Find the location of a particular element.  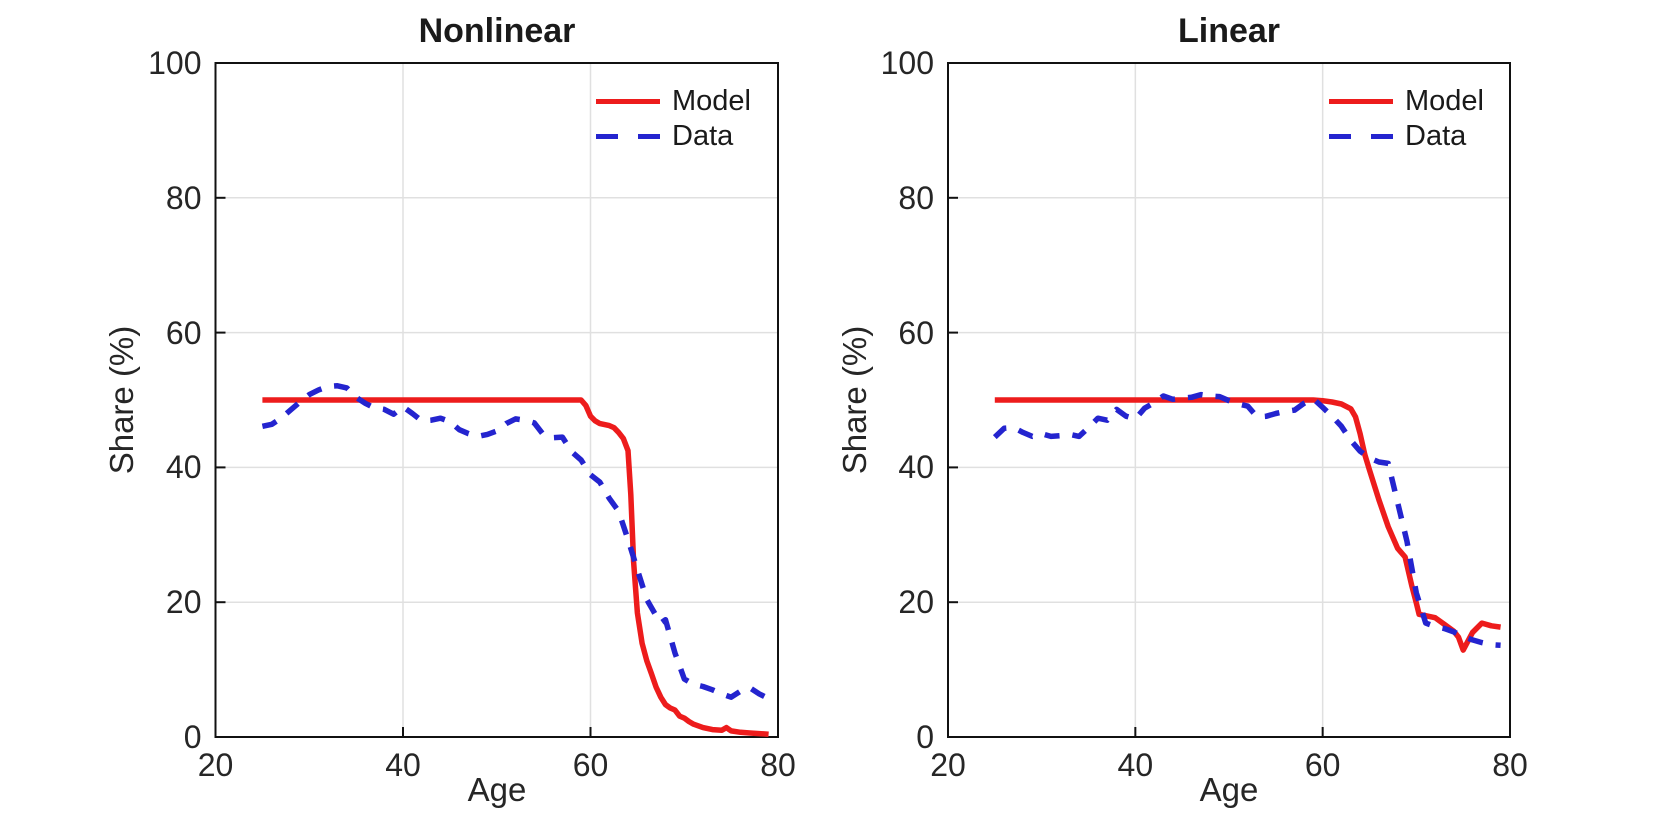

data-line-linear is located at coordinates (1246, 520).